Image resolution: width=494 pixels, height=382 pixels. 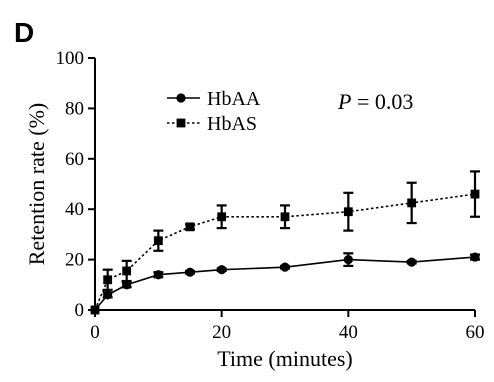 What do you see at coordinates (74, 159) in the screenshot?
I see `y-tick-label: 60` at bounding box center [74, 159].